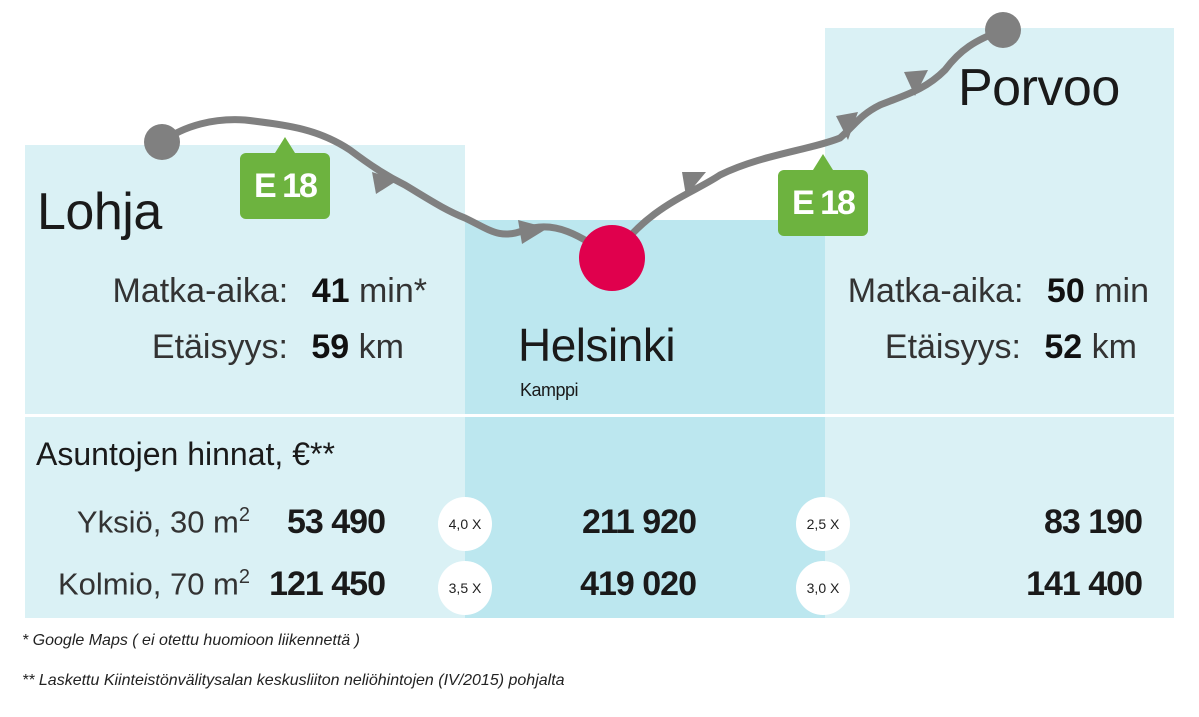 Image resolution: width=1199 pixels, height=717 pixels. Describe the element at coordinates (465, 588) in the screenshot. I see `ratio-badge: 3,5 X` at that location.